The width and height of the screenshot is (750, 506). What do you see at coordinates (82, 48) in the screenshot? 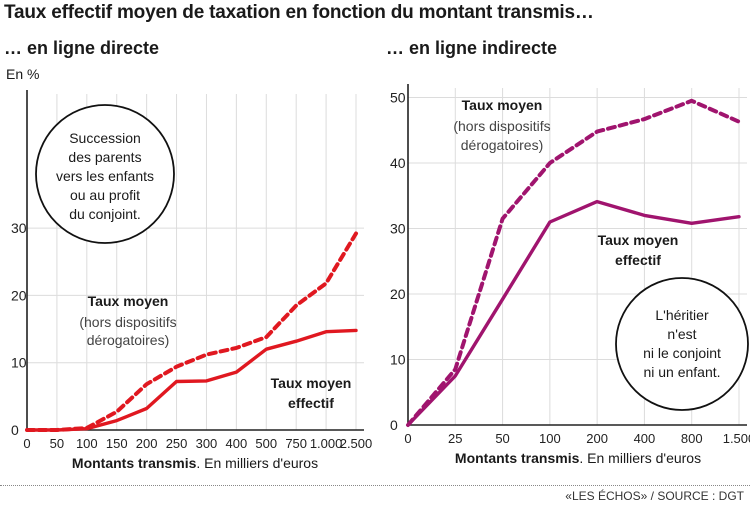
I see `left-chart-subtitle: … en ligne directe` at bounding box center [82, 48].